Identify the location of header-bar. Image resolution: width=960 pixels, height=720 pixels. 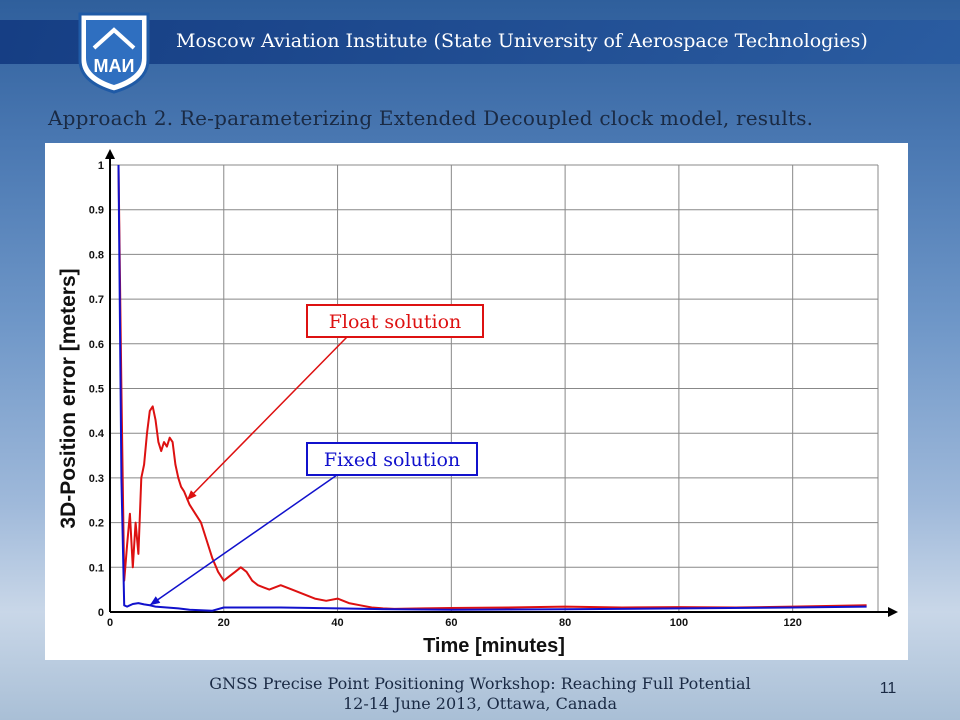
(480, 42).